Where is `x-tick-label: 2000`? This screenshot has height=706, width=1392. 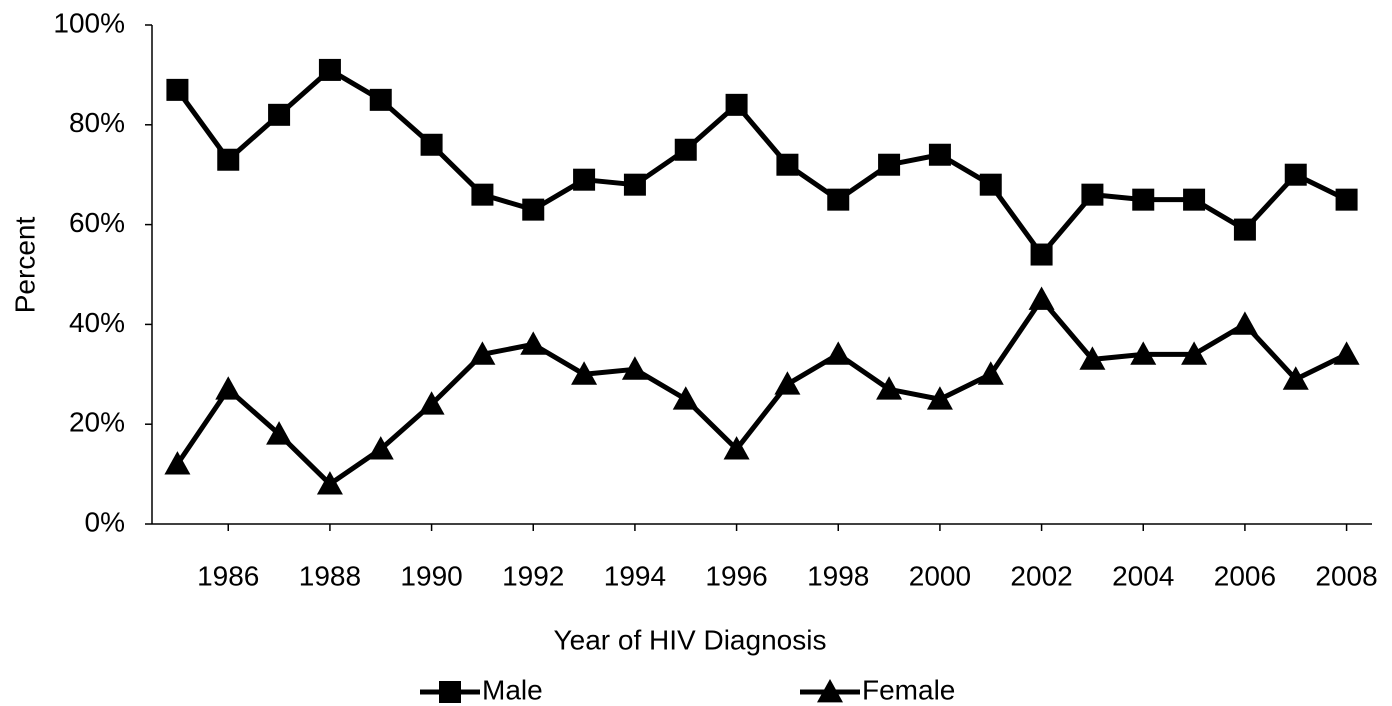 x-tick-label: 2000 is located at coordinates (940, 575).